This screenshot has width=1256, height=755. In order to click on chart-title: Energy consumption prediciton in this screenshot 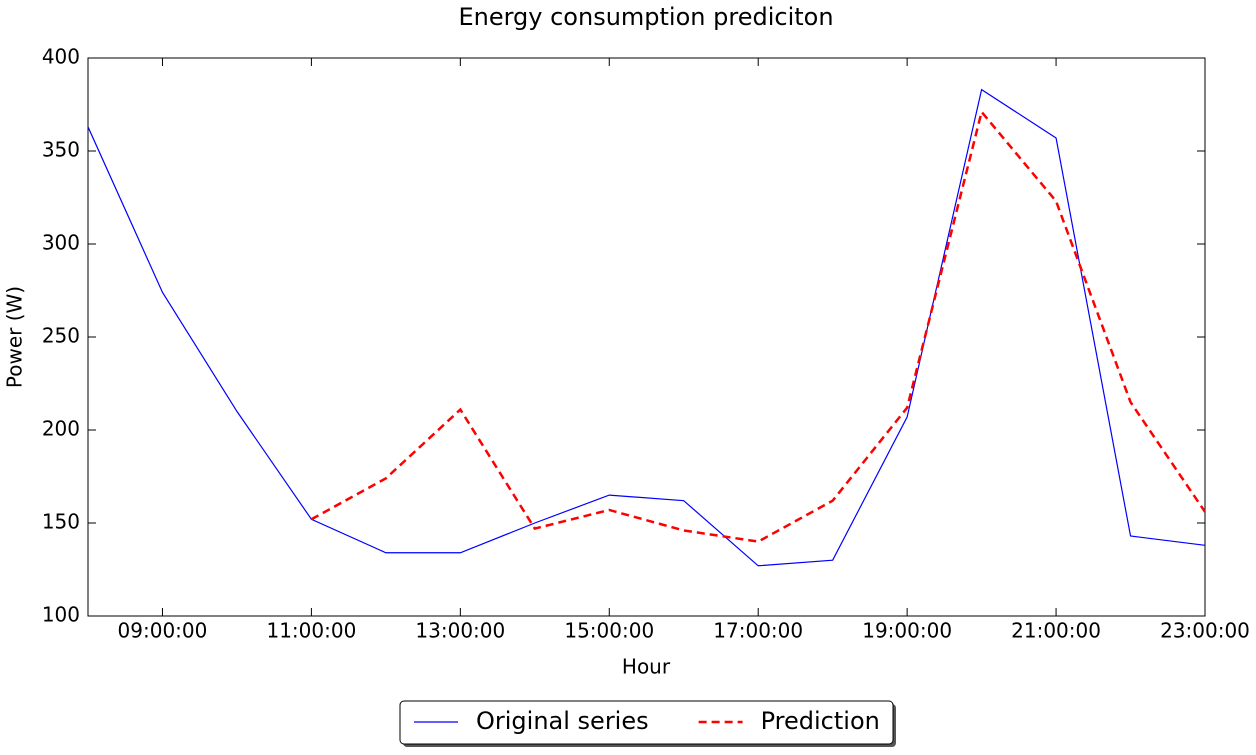, I will do `click(645, 17)`.